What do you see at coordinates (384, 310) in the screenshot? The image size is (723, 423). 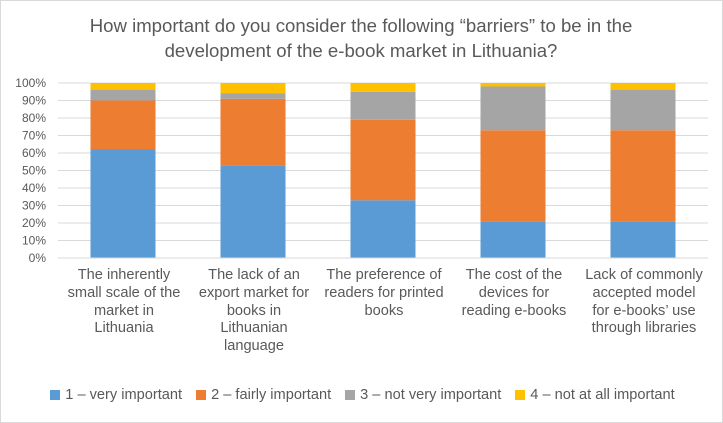 I see `category-label-line: books` at bounding box center [384, 310].